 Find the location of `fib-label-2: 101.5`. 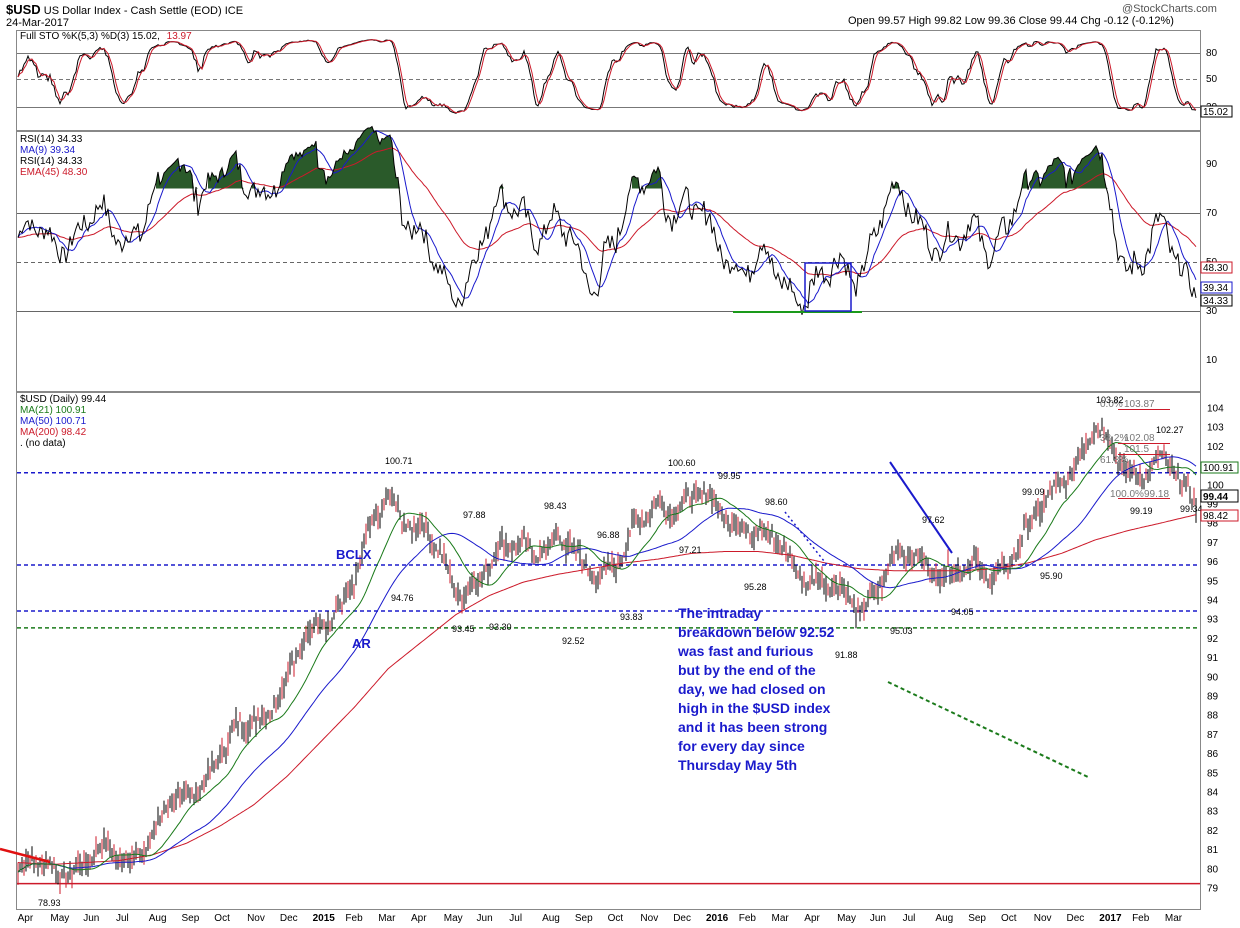

fib-label-2: 101.5 is located at coordinates (1136, 449).